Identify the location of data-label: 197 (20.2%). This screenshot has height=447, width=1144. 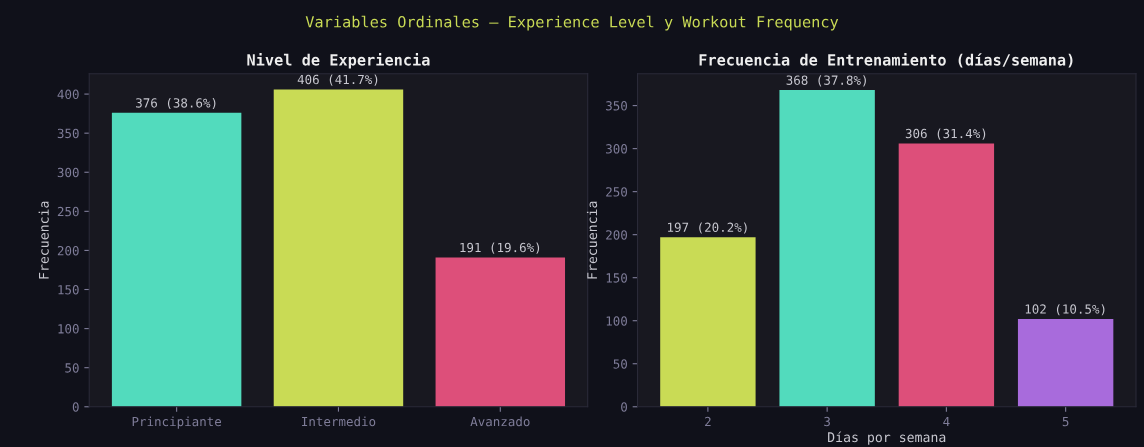
(707, 228).